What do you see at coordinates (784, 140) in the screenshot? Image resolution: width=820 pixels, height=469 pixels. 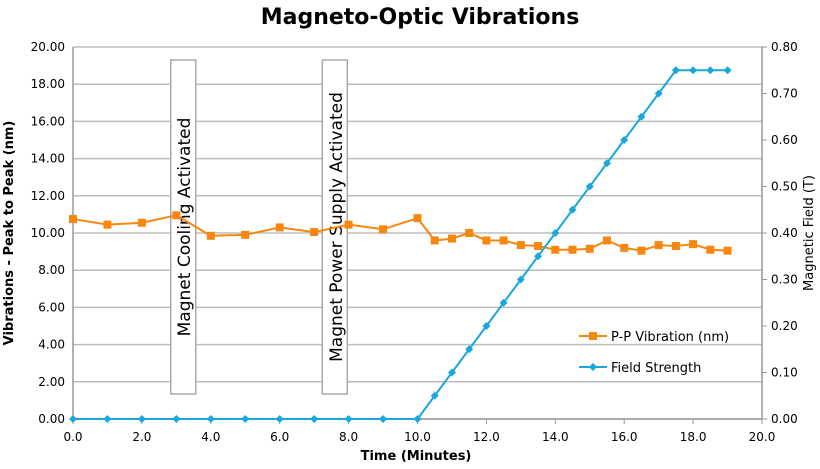 I see `y2-tick-label: 0.60` at bounding box center [784, 140].